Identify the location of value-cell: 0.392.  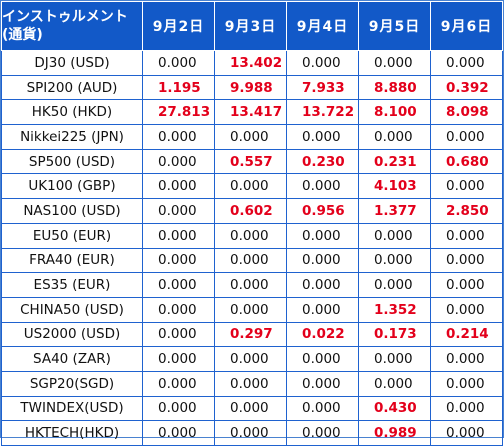
(466, 87).